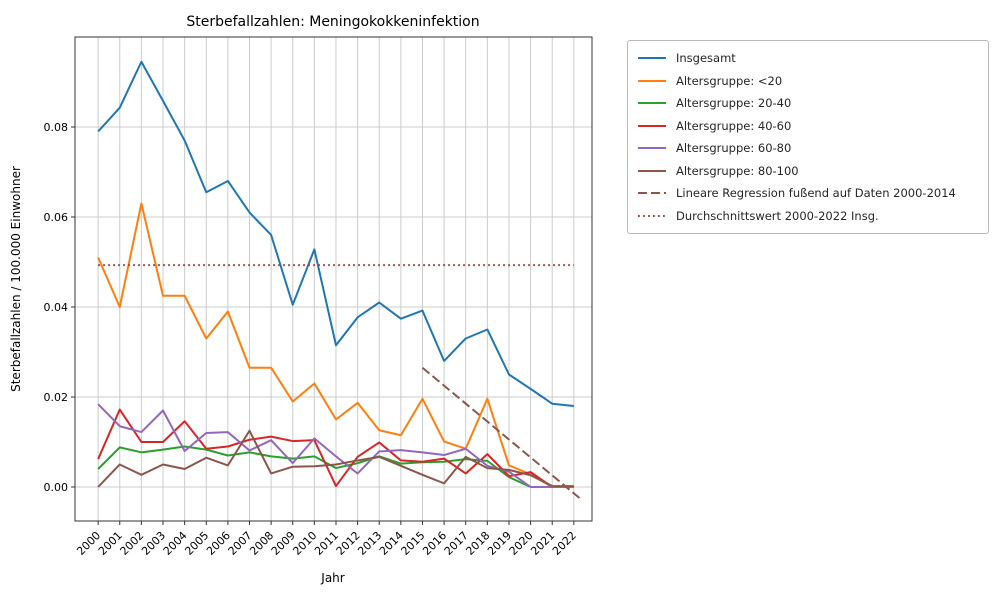 The width and height of the screenshot is (1000, 604). Describe the element at coordinates (332, 578) in the screenshot. I see `x-axis-label: Jahr` at that location.